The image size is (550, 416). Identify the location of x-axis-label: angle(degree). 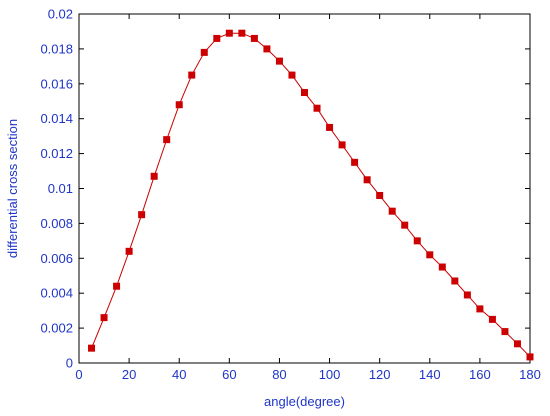
(304, 401).